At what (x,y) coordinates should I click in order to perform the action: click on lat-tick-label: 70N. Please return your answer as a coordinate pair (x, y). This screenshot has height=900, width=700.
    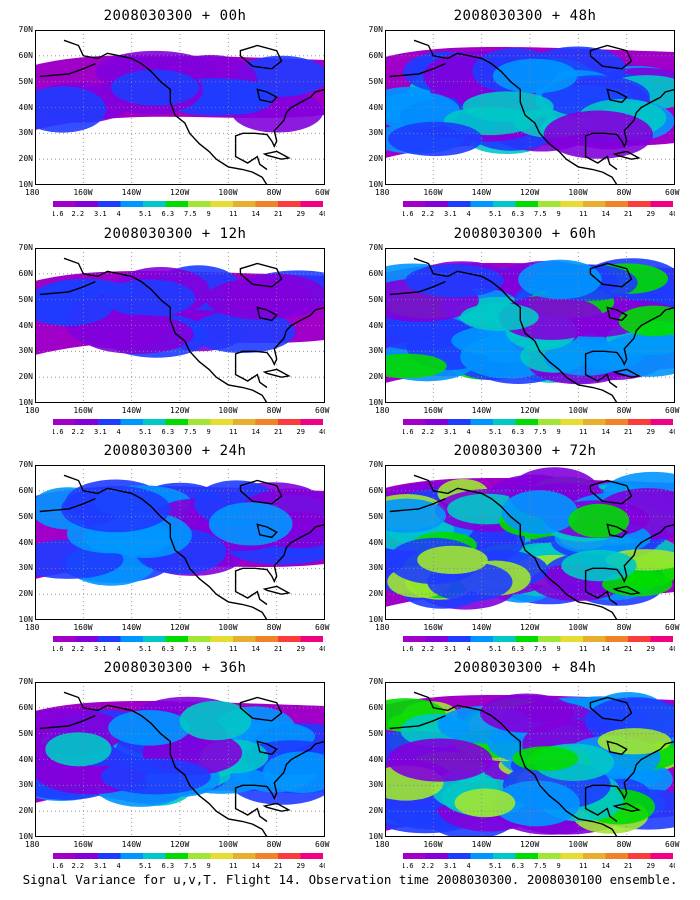
    Looking at the image, I should click on (375, 29).